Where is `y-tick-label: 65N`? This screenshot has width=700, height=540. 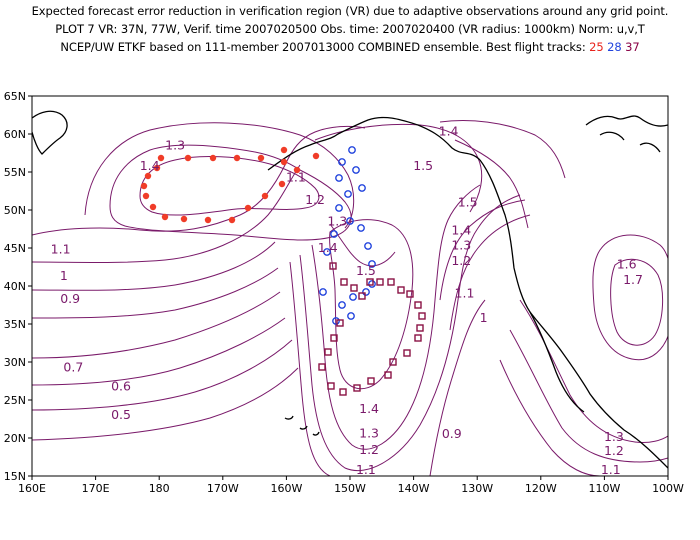 y-tick-label: 65N is located at coordinates (15, 96).